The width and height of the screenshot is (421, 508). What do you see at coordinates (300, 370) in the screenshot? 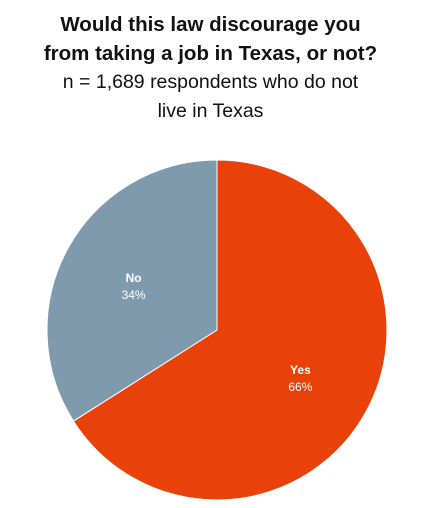
I see `slice-label-yes: Yes` at bounding box center [300, 370].